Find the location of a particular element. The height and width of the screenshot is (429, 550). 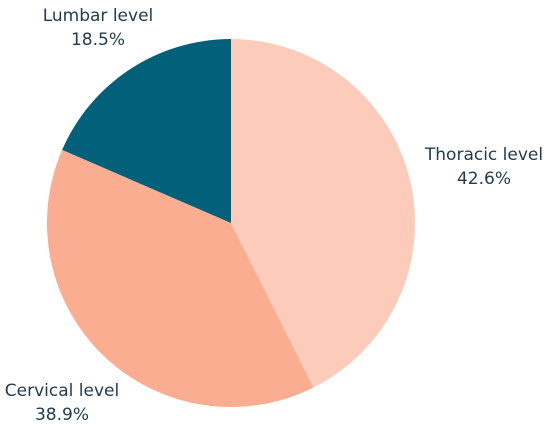

slice-label-lumbar-level: Lumbar level is located at coordinates (98, 16).